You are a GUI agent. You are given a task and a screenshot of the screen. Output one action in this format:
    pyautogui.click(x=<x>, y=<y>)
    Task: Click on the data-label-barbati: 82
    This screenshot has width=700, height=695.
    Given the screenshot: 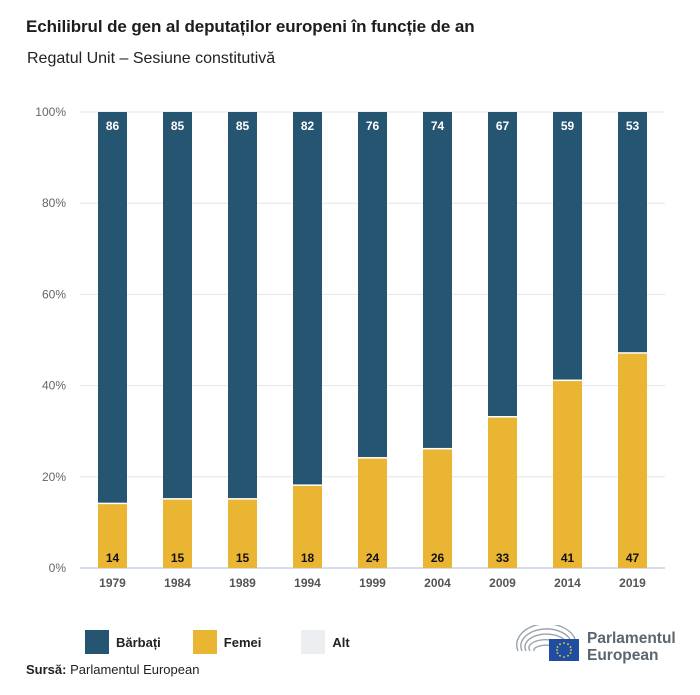 What is the action you would take?
    pyautogui.click(x=308, y=126)
    